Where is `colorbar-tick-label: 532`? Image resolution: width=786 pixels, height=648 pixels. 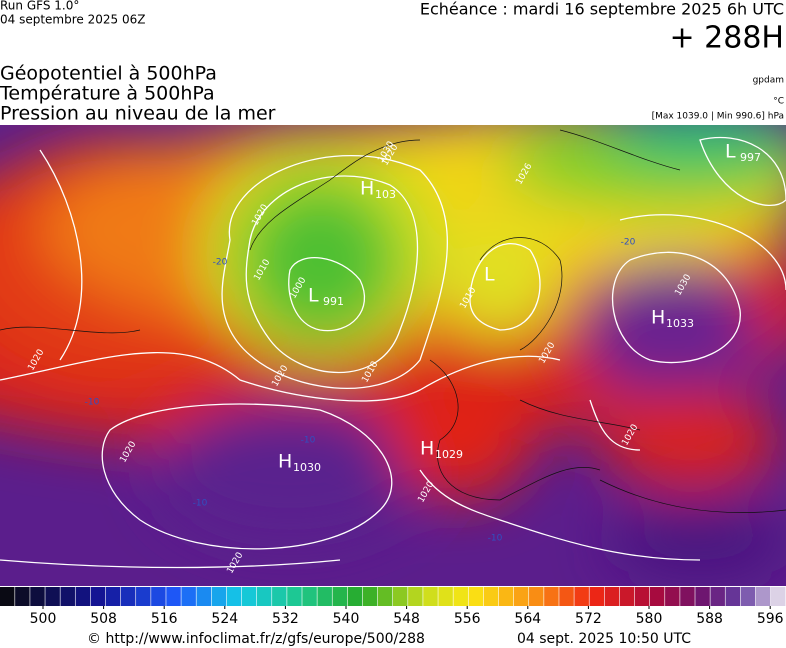
colorbar-tick-label: 532 is located at coordinates (285, 619).